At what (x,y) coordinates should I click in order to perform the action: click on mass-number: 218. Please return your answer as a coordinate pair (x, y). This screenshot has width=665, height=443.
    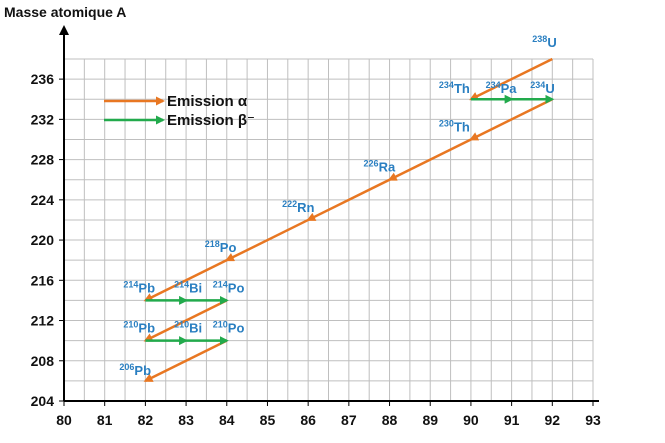
    Looking at the image, I should click on (212, 244).